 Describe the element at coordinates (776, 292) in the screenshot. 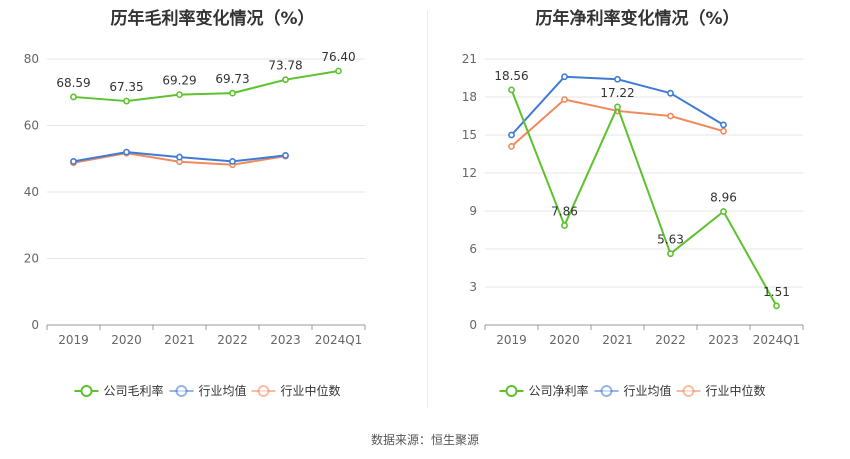

I see `data-label: 1.51` at that location.